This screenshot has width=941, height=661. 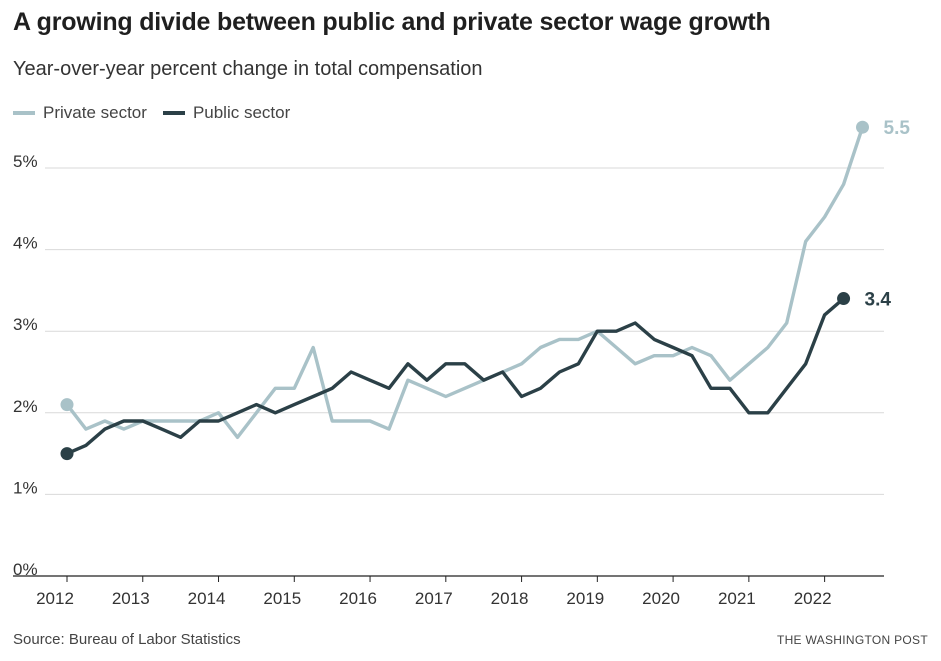 What do you see at coordinates (25, 569) in the screenshot?
I see `y-tick-label: 0%` at bounding box center [25, 569].